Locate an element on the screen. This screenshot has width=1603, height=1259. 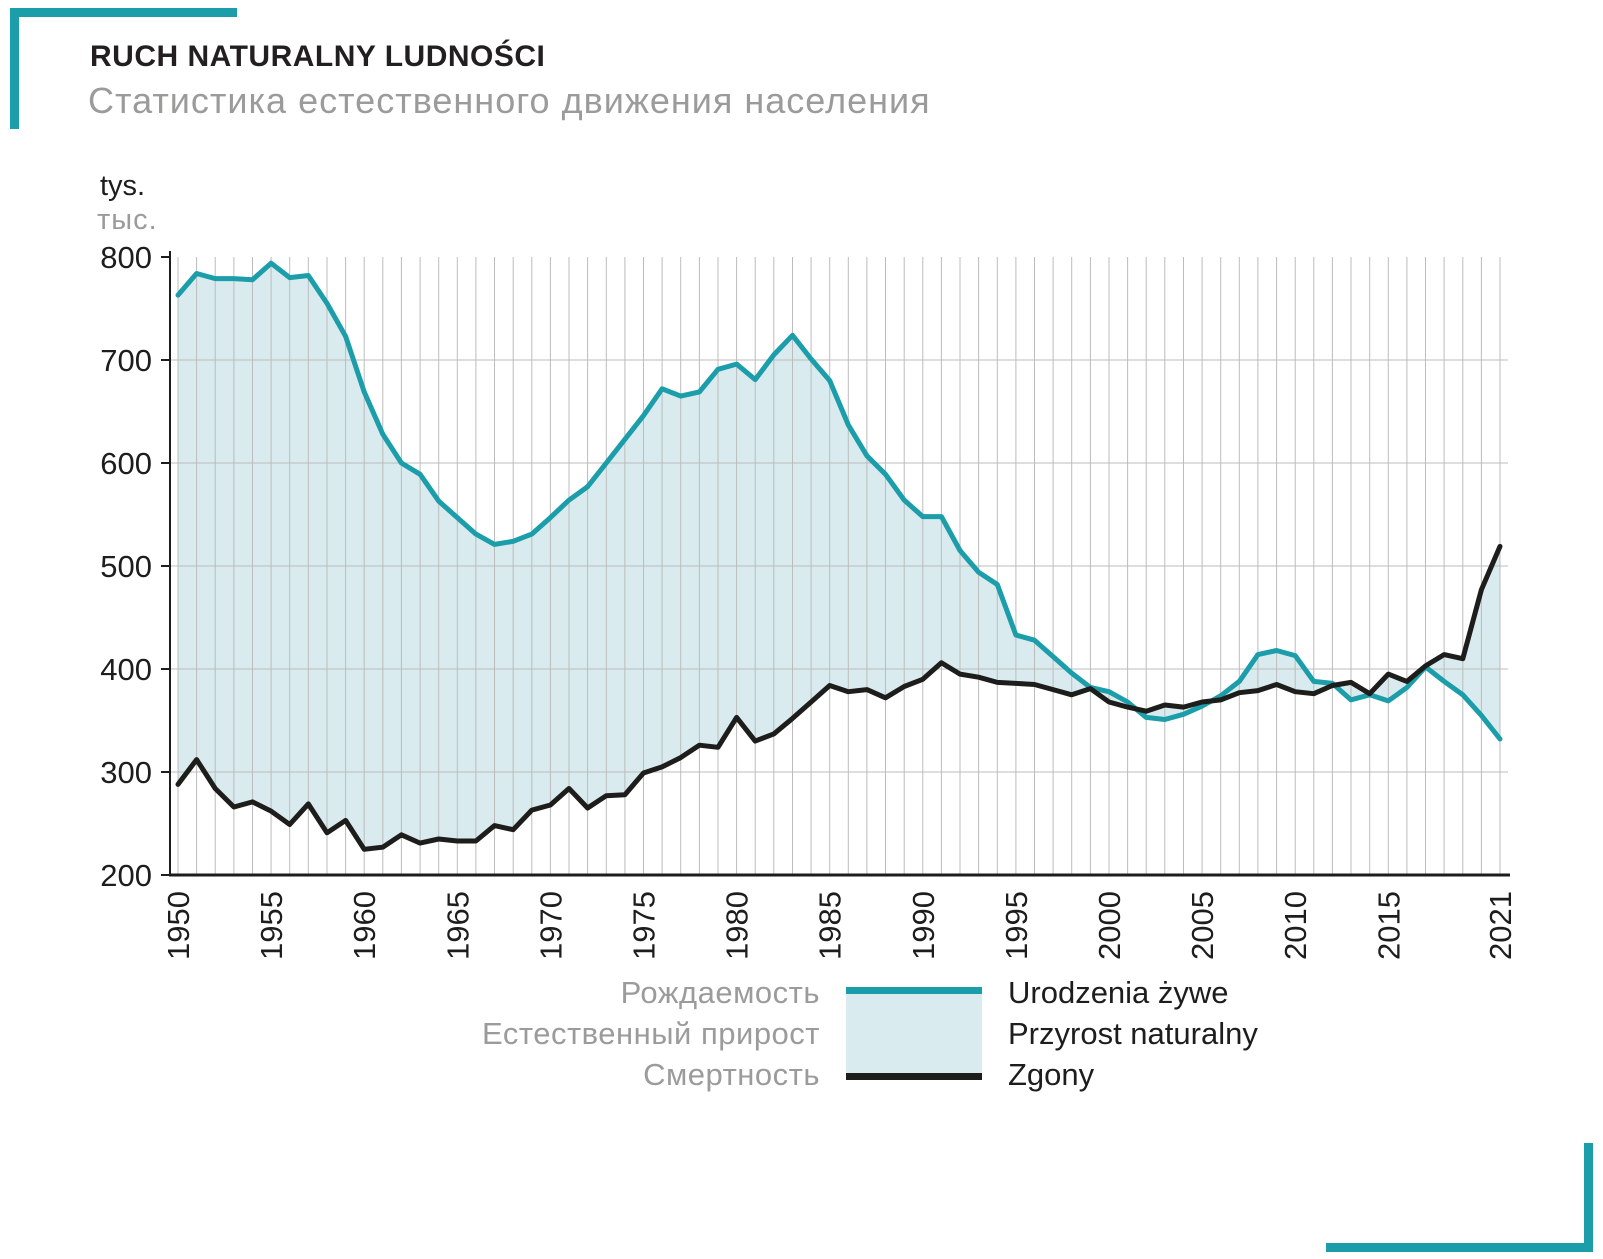
legend-labels-polish: Urodzenia żywe Przyrost naturalny Zgony is located at coordinates (1133, 1033).